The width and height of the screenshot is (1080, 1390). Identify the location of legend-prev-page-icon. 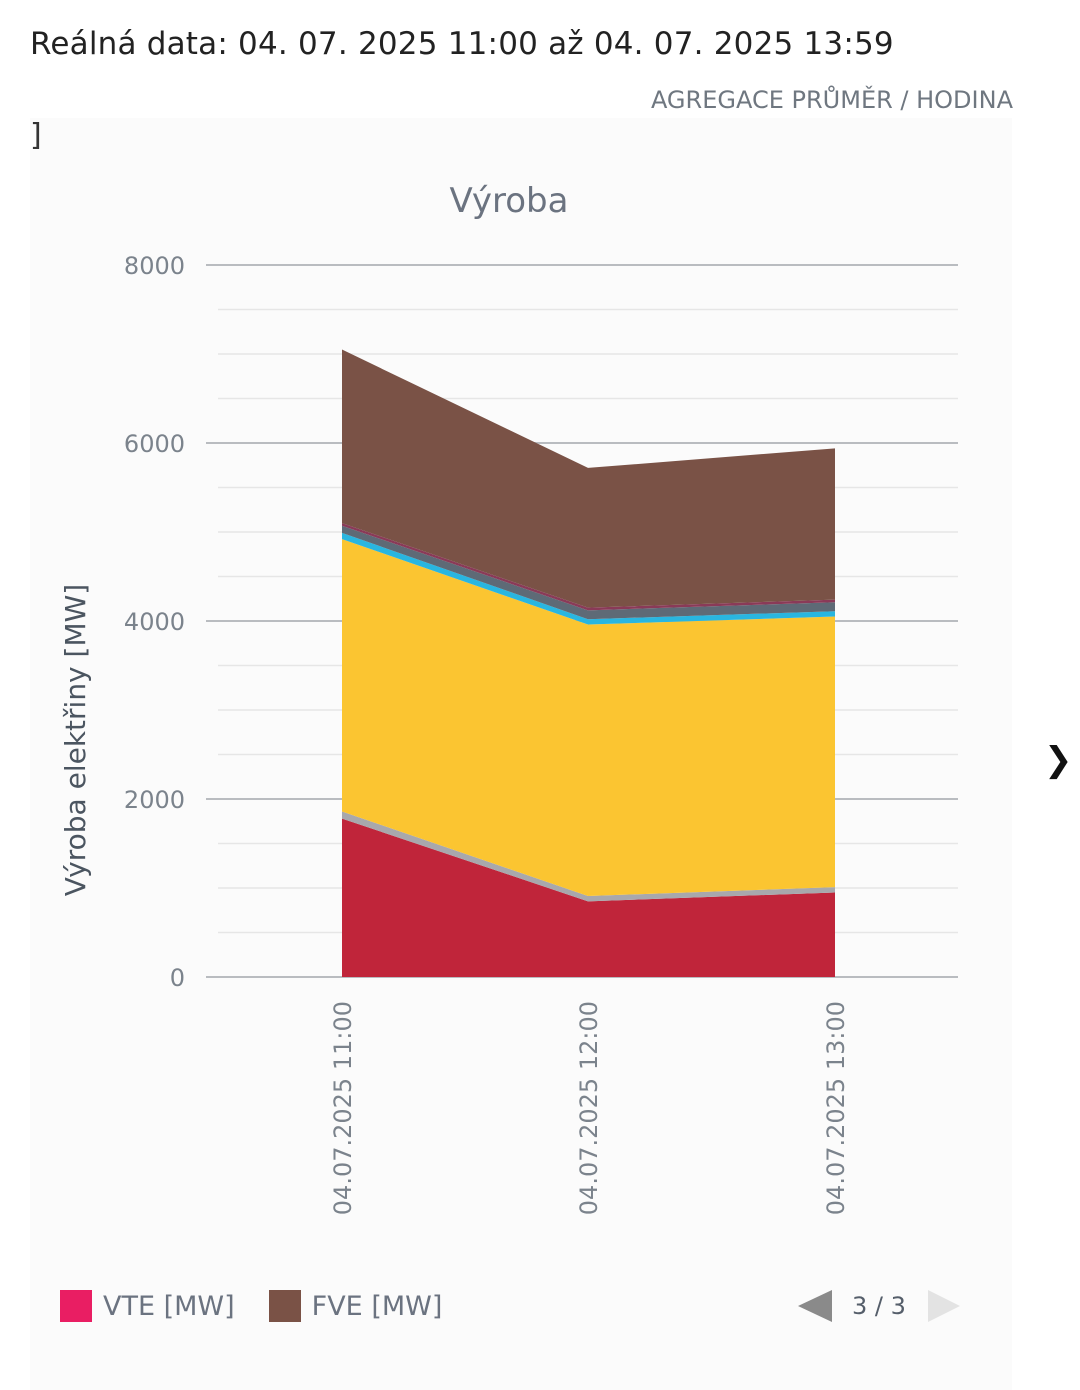
(815, 1306).